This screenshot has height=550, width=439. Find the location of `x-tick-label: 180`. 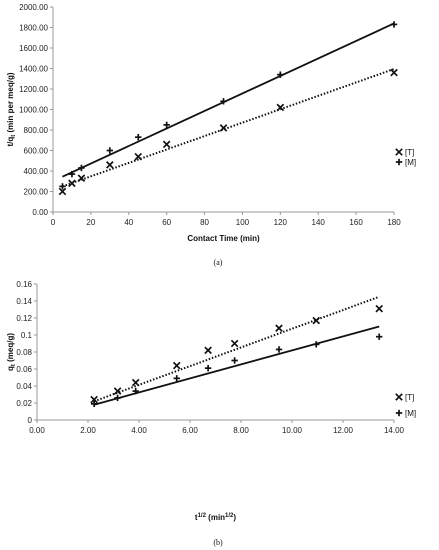

x-tick-label: 180 is located at coordinates (394, 222).